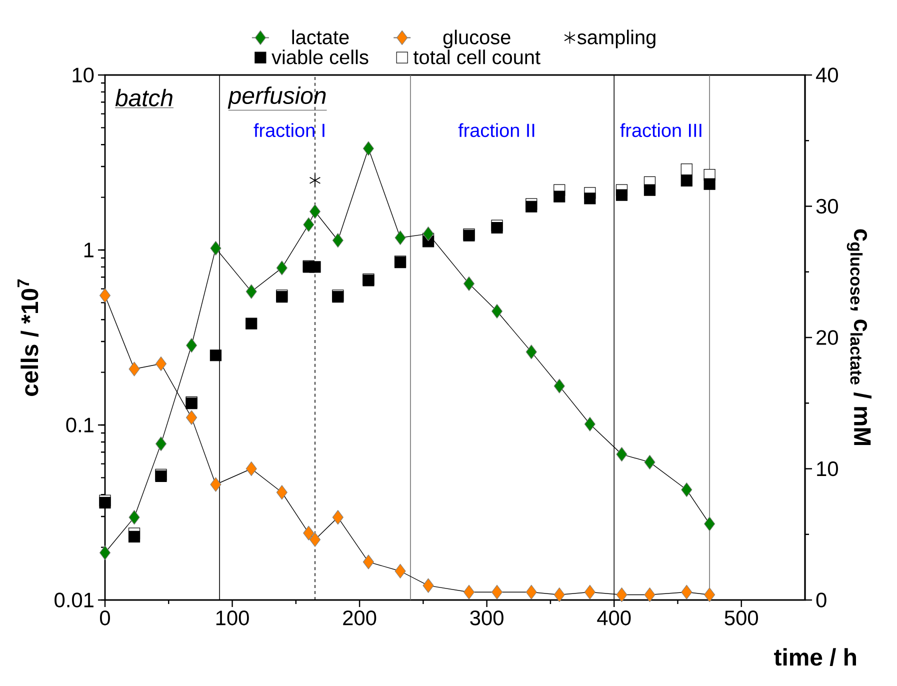  I want to click on x-axis-title: time / h, so click(815, 657).